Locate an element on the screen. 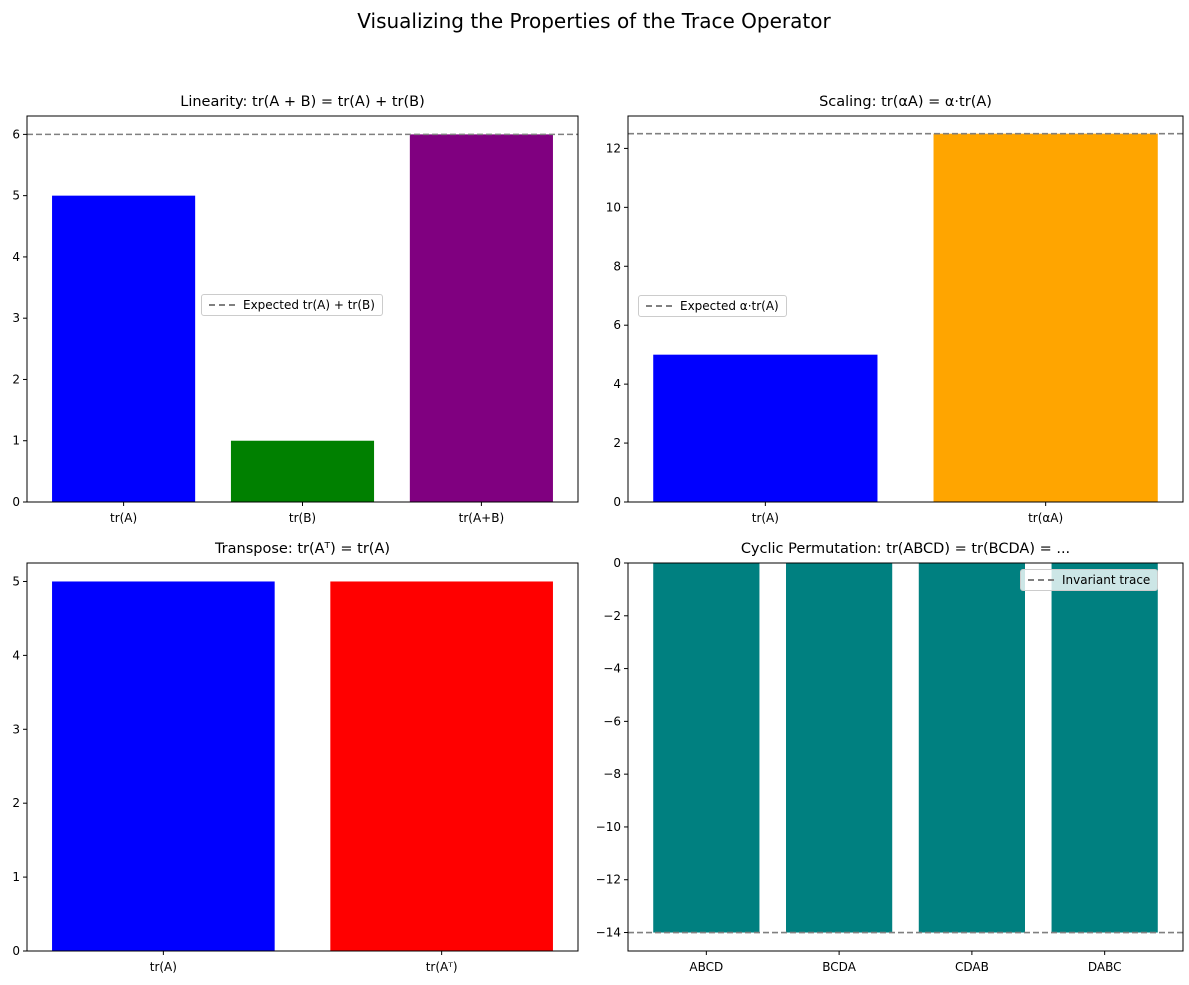  y-tick-label: −10 is located at coordinates (608, 827).